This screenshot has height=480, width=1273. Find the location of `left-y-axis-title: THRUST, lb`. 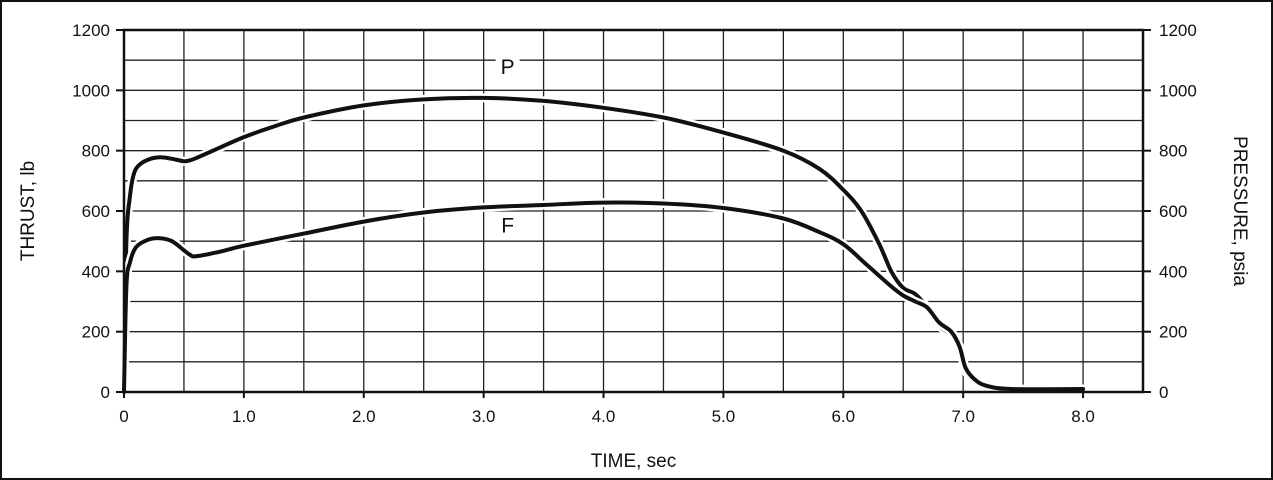

left-y-axis-title: THRUST, lb is located at coordinates (28, 211).